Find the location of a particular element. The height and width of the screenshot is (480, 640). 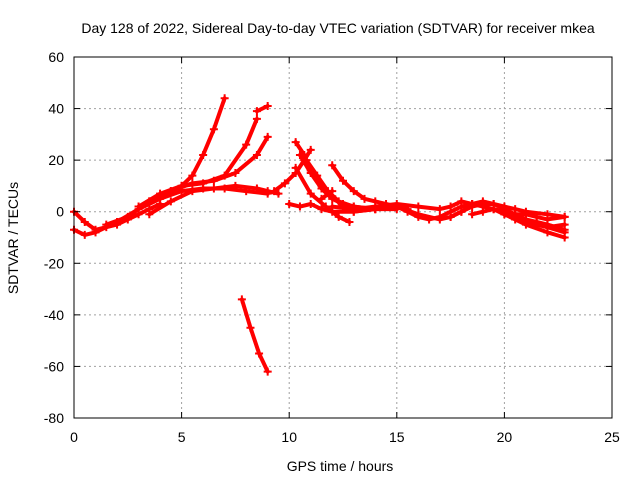

y-tick-label: -40 is located at coordinates (54, 315).